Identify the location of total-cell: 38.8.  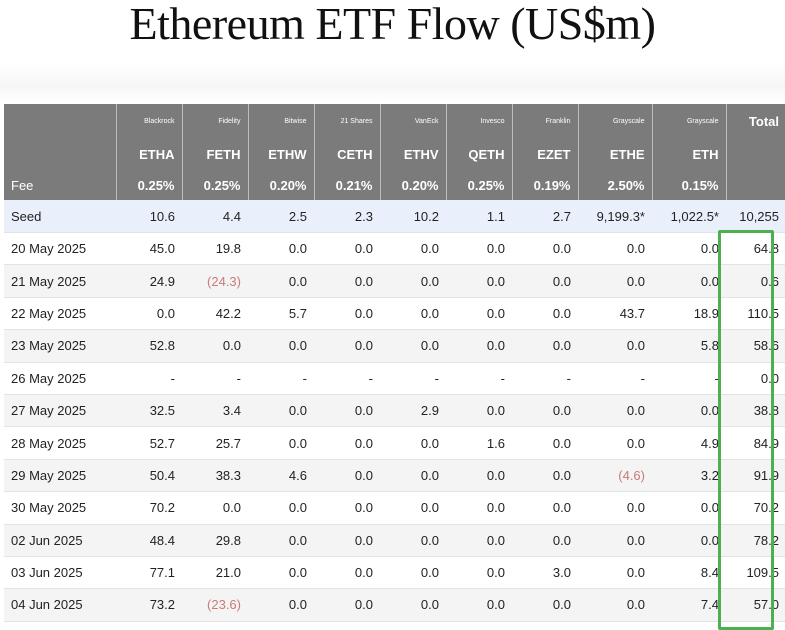
(755, 411).